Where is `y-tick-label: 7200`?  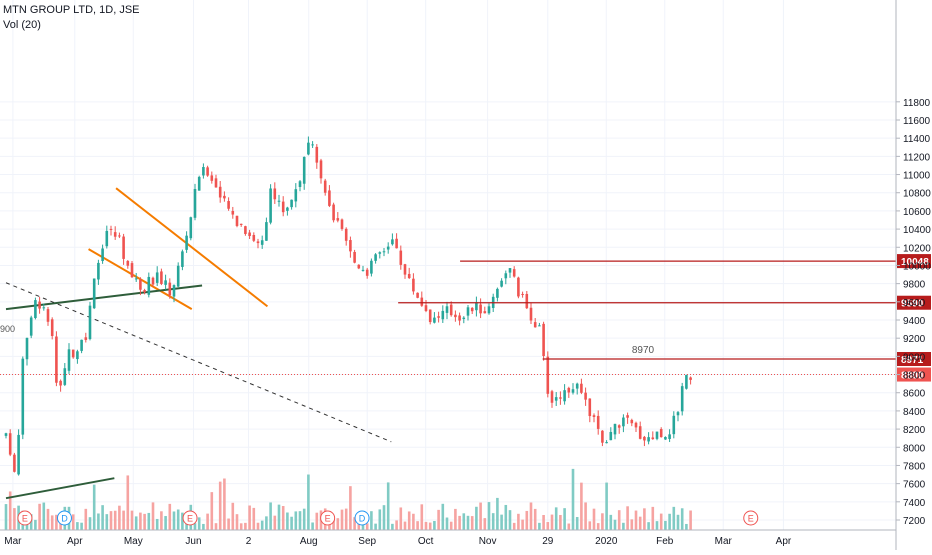
y-tick-label: 7200 is located at coordinates (914, 521).